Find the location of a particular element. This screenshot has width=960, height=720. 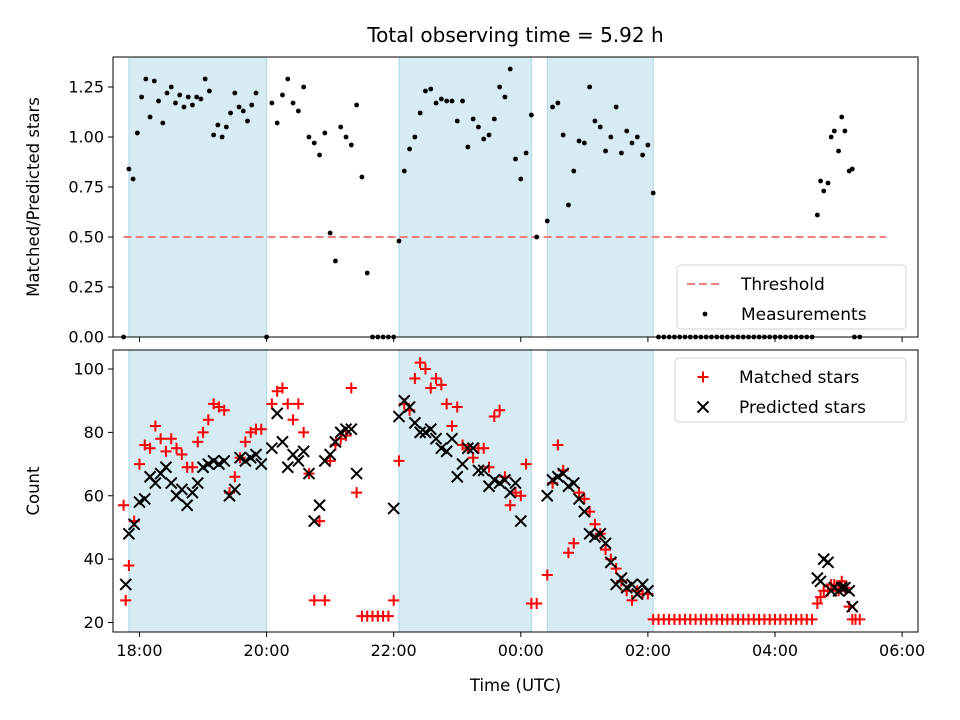

y-tick-label: 0.75 is located at coordinates (86, 187).